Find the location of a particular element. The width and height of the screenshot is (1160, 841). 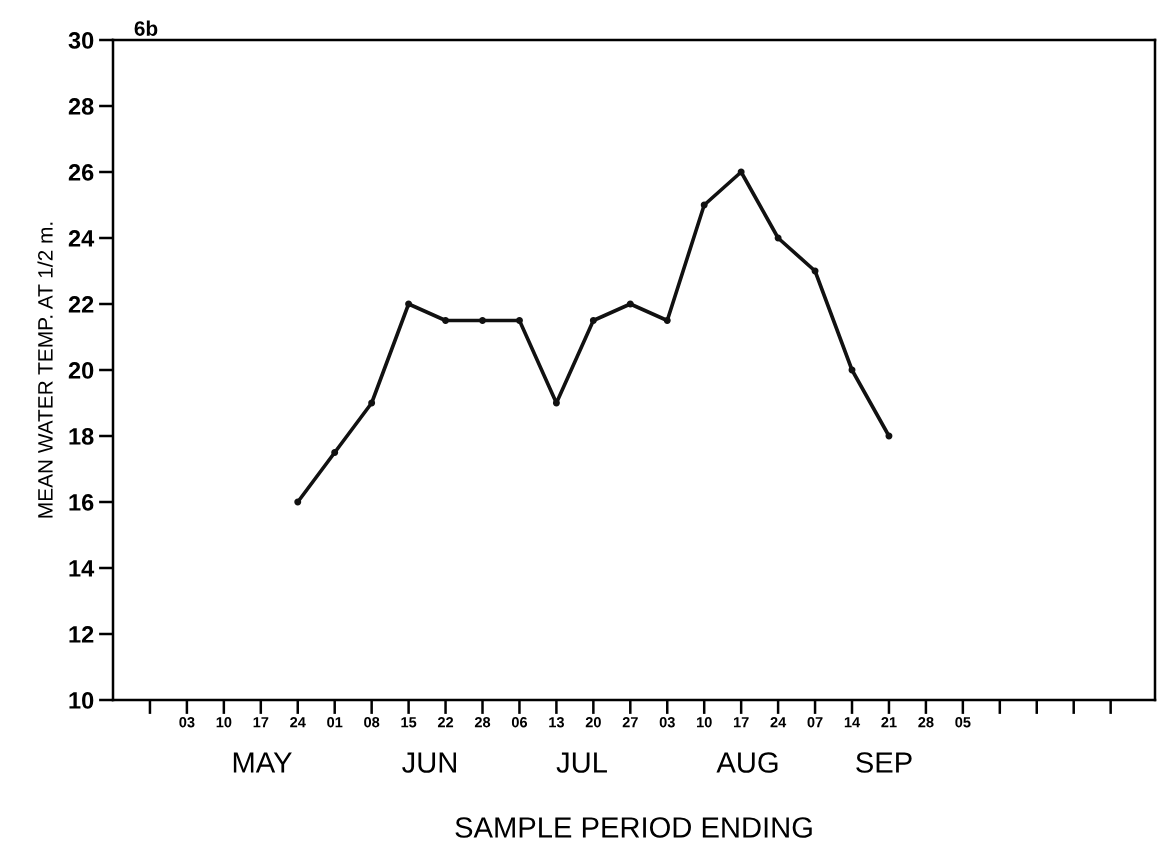

y-tick-label: 26 is located at coordinates (81, 172).